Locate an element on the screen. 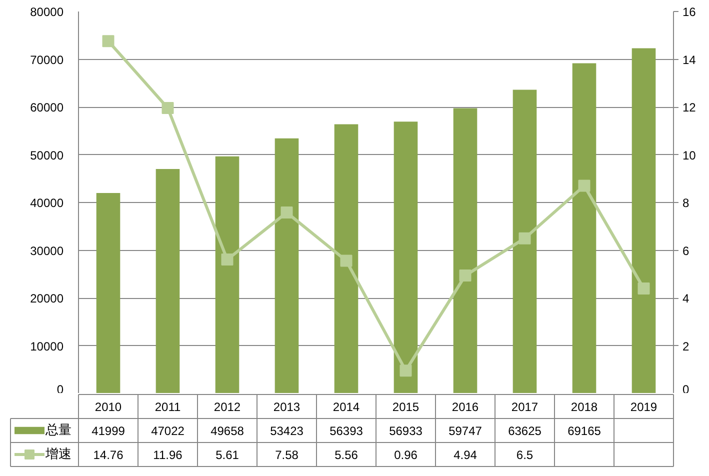 This screenshot has height=476, width=709. y-tick-label: 40000 is located at coordinates (47, 203).